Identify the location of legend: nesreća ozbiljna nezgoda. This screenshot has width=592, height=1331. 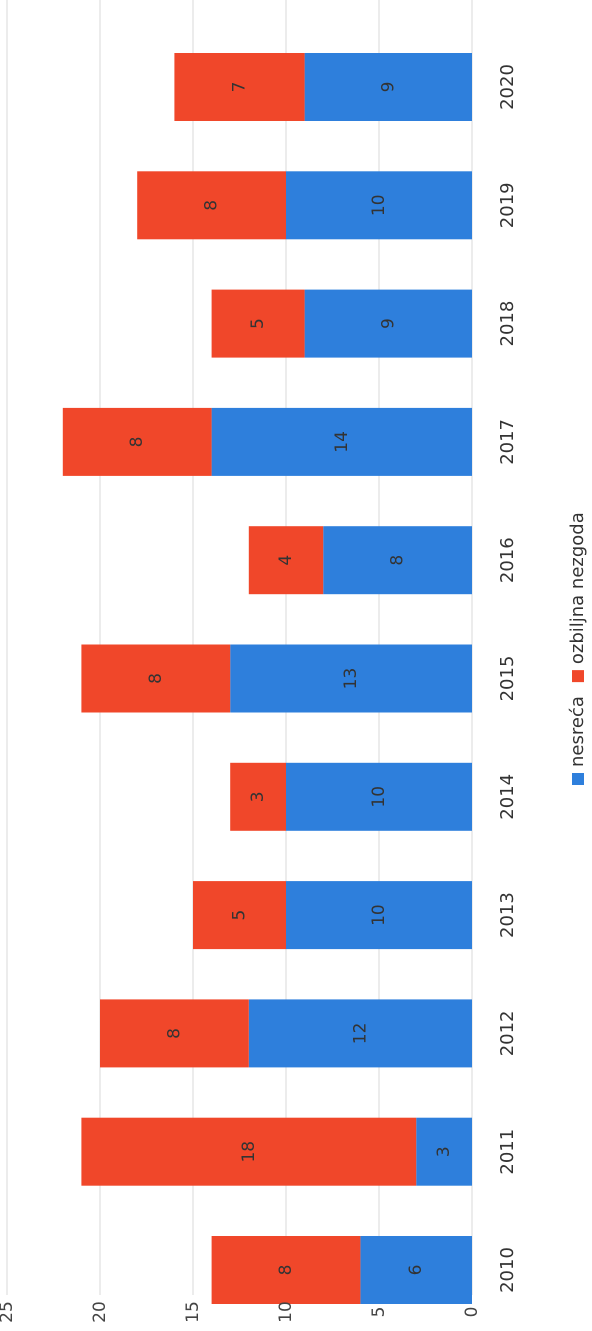
(577, 648).